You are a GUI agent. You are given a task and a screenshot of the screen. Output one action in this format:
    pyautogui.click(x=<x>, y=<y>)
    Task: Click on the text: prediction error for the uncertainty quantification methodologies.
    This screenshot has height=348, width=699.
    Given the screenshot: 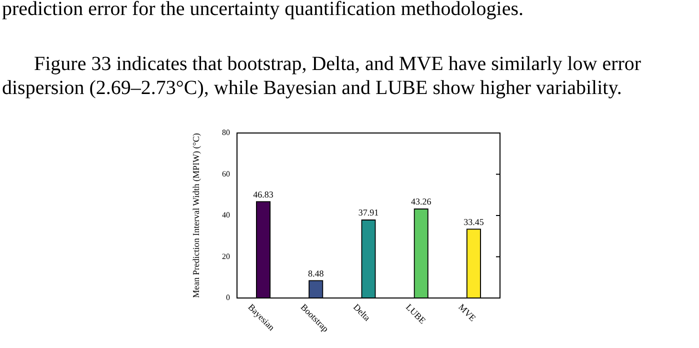 What is the action you would take?
    pyautogui.click(x=263, y=10)
    